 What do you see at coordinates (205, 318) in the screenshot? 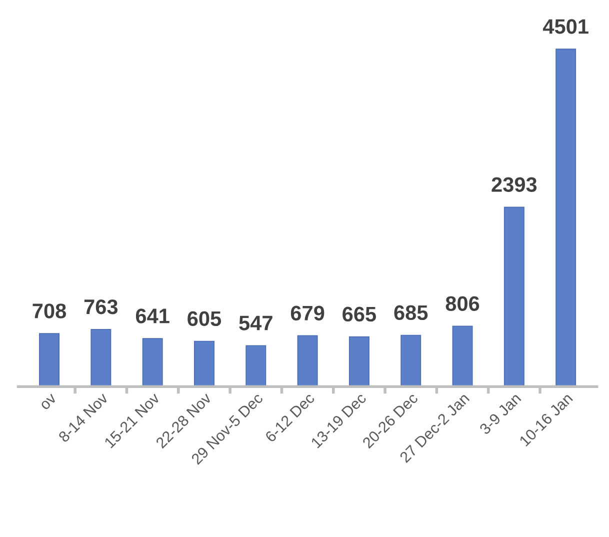
I see `data-label: 605` at bounding box center [205, 318].